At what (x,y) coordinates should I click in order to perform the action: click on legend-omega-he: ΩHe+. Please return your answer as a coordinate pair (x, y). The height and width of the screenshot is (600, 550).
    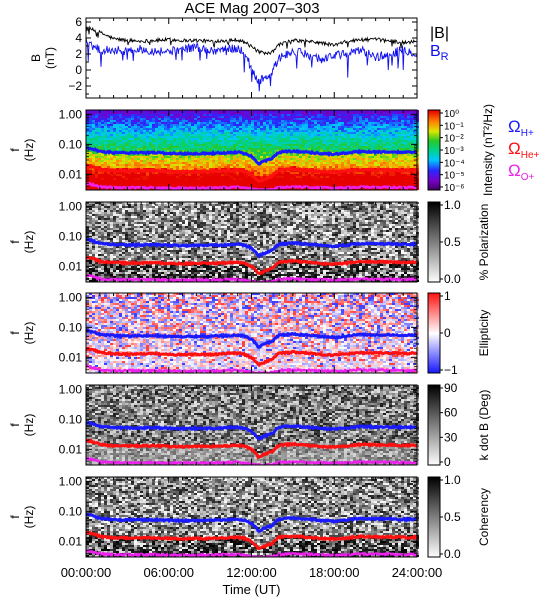
    Looking at the image, I should click on (524, 150).